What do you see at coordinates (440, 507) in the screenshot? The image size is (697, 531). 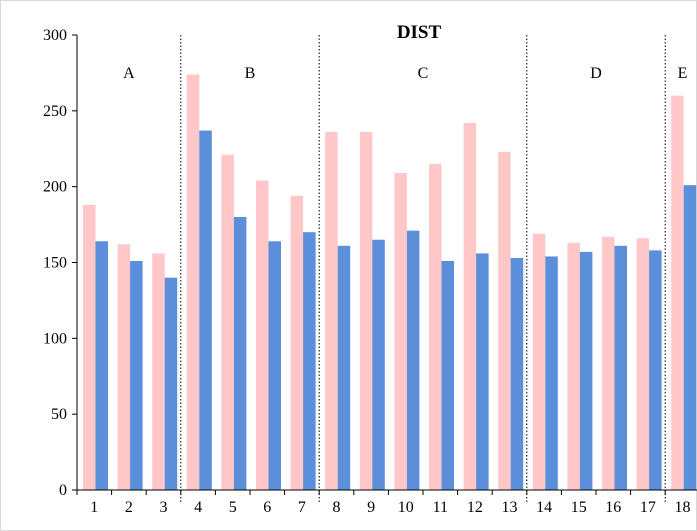 I see `x-tick-label: 11` at bounding box center [440, 507].